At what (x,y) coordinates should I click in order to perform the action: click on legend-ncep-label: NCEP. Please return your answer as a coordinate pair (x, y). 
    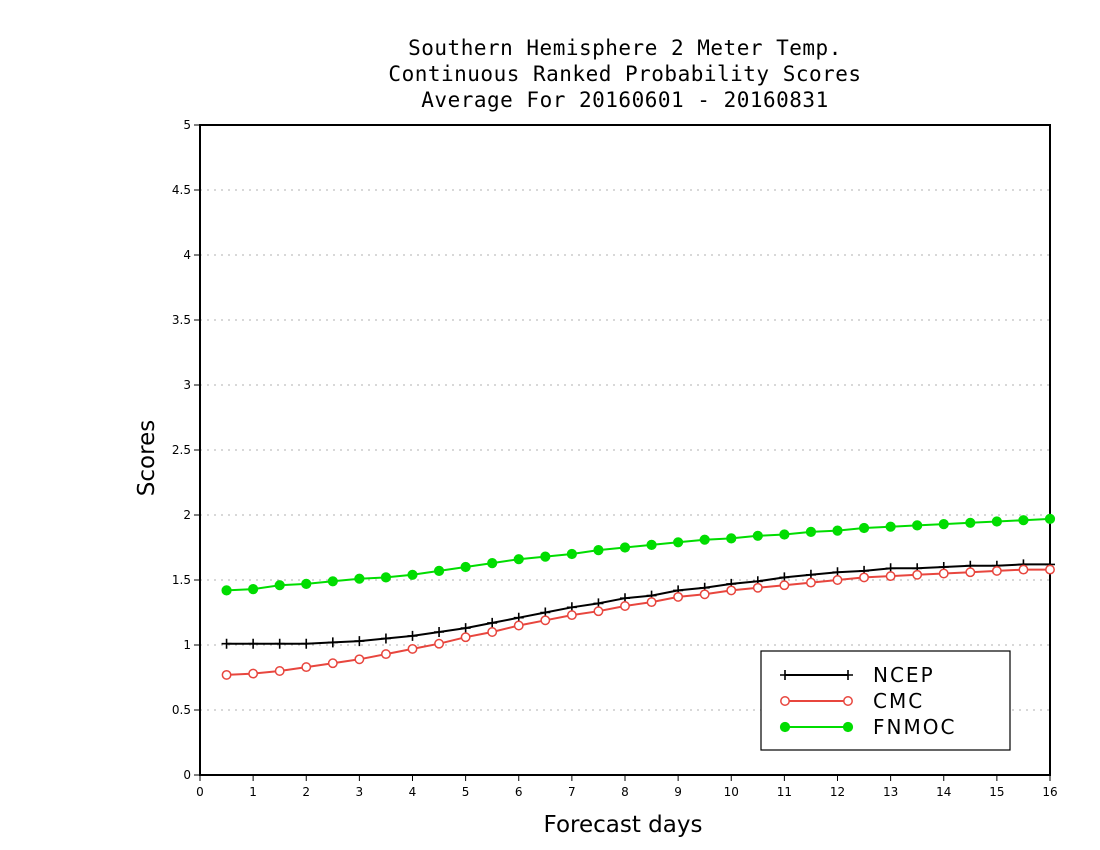
    Looking at the image, I should click on (904, 675).